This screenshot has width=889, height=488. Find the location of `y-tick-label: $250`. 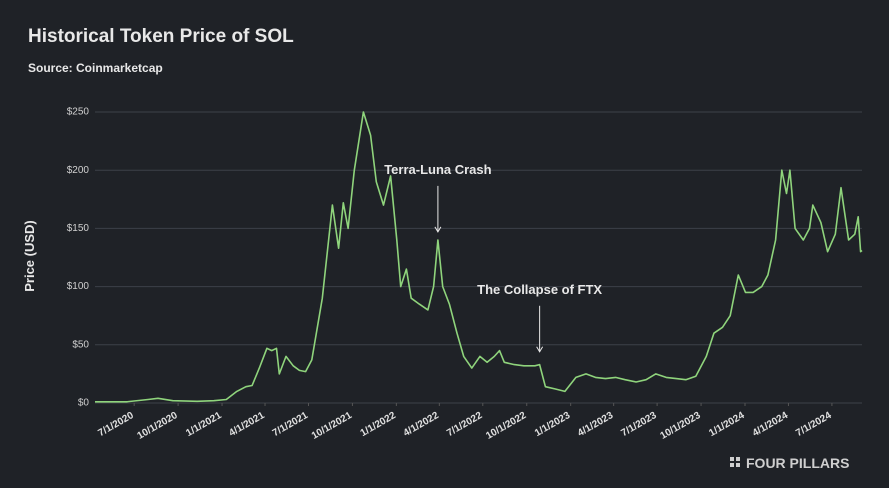

y-tick-label: $250 is located at coordinates (78, 112).